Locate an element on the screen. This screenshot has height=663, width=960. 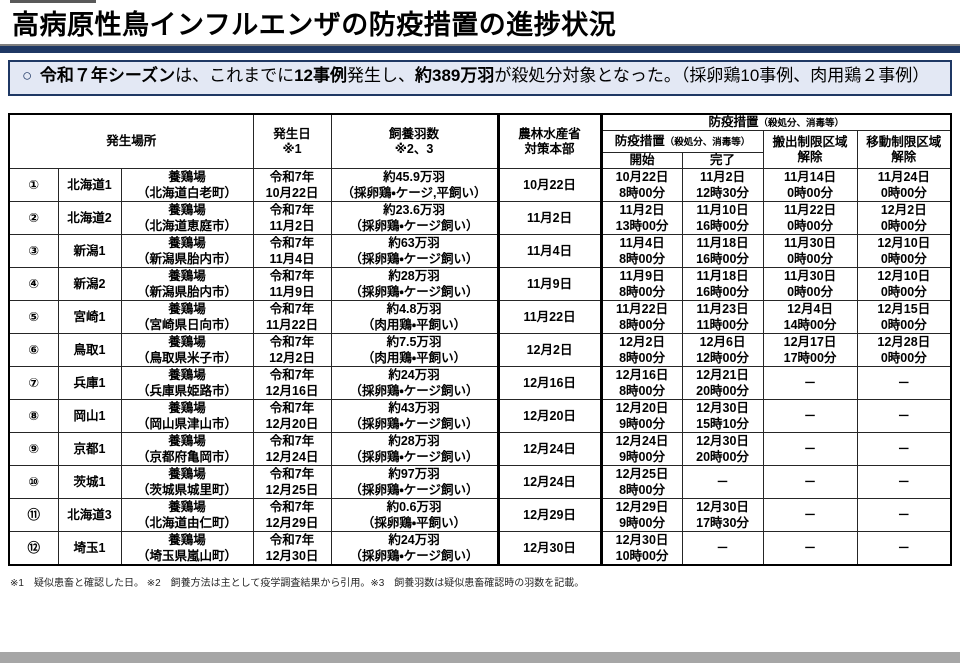
cell-measure-start: 12月25日 8時00分 is located at coordinates (641, 482).